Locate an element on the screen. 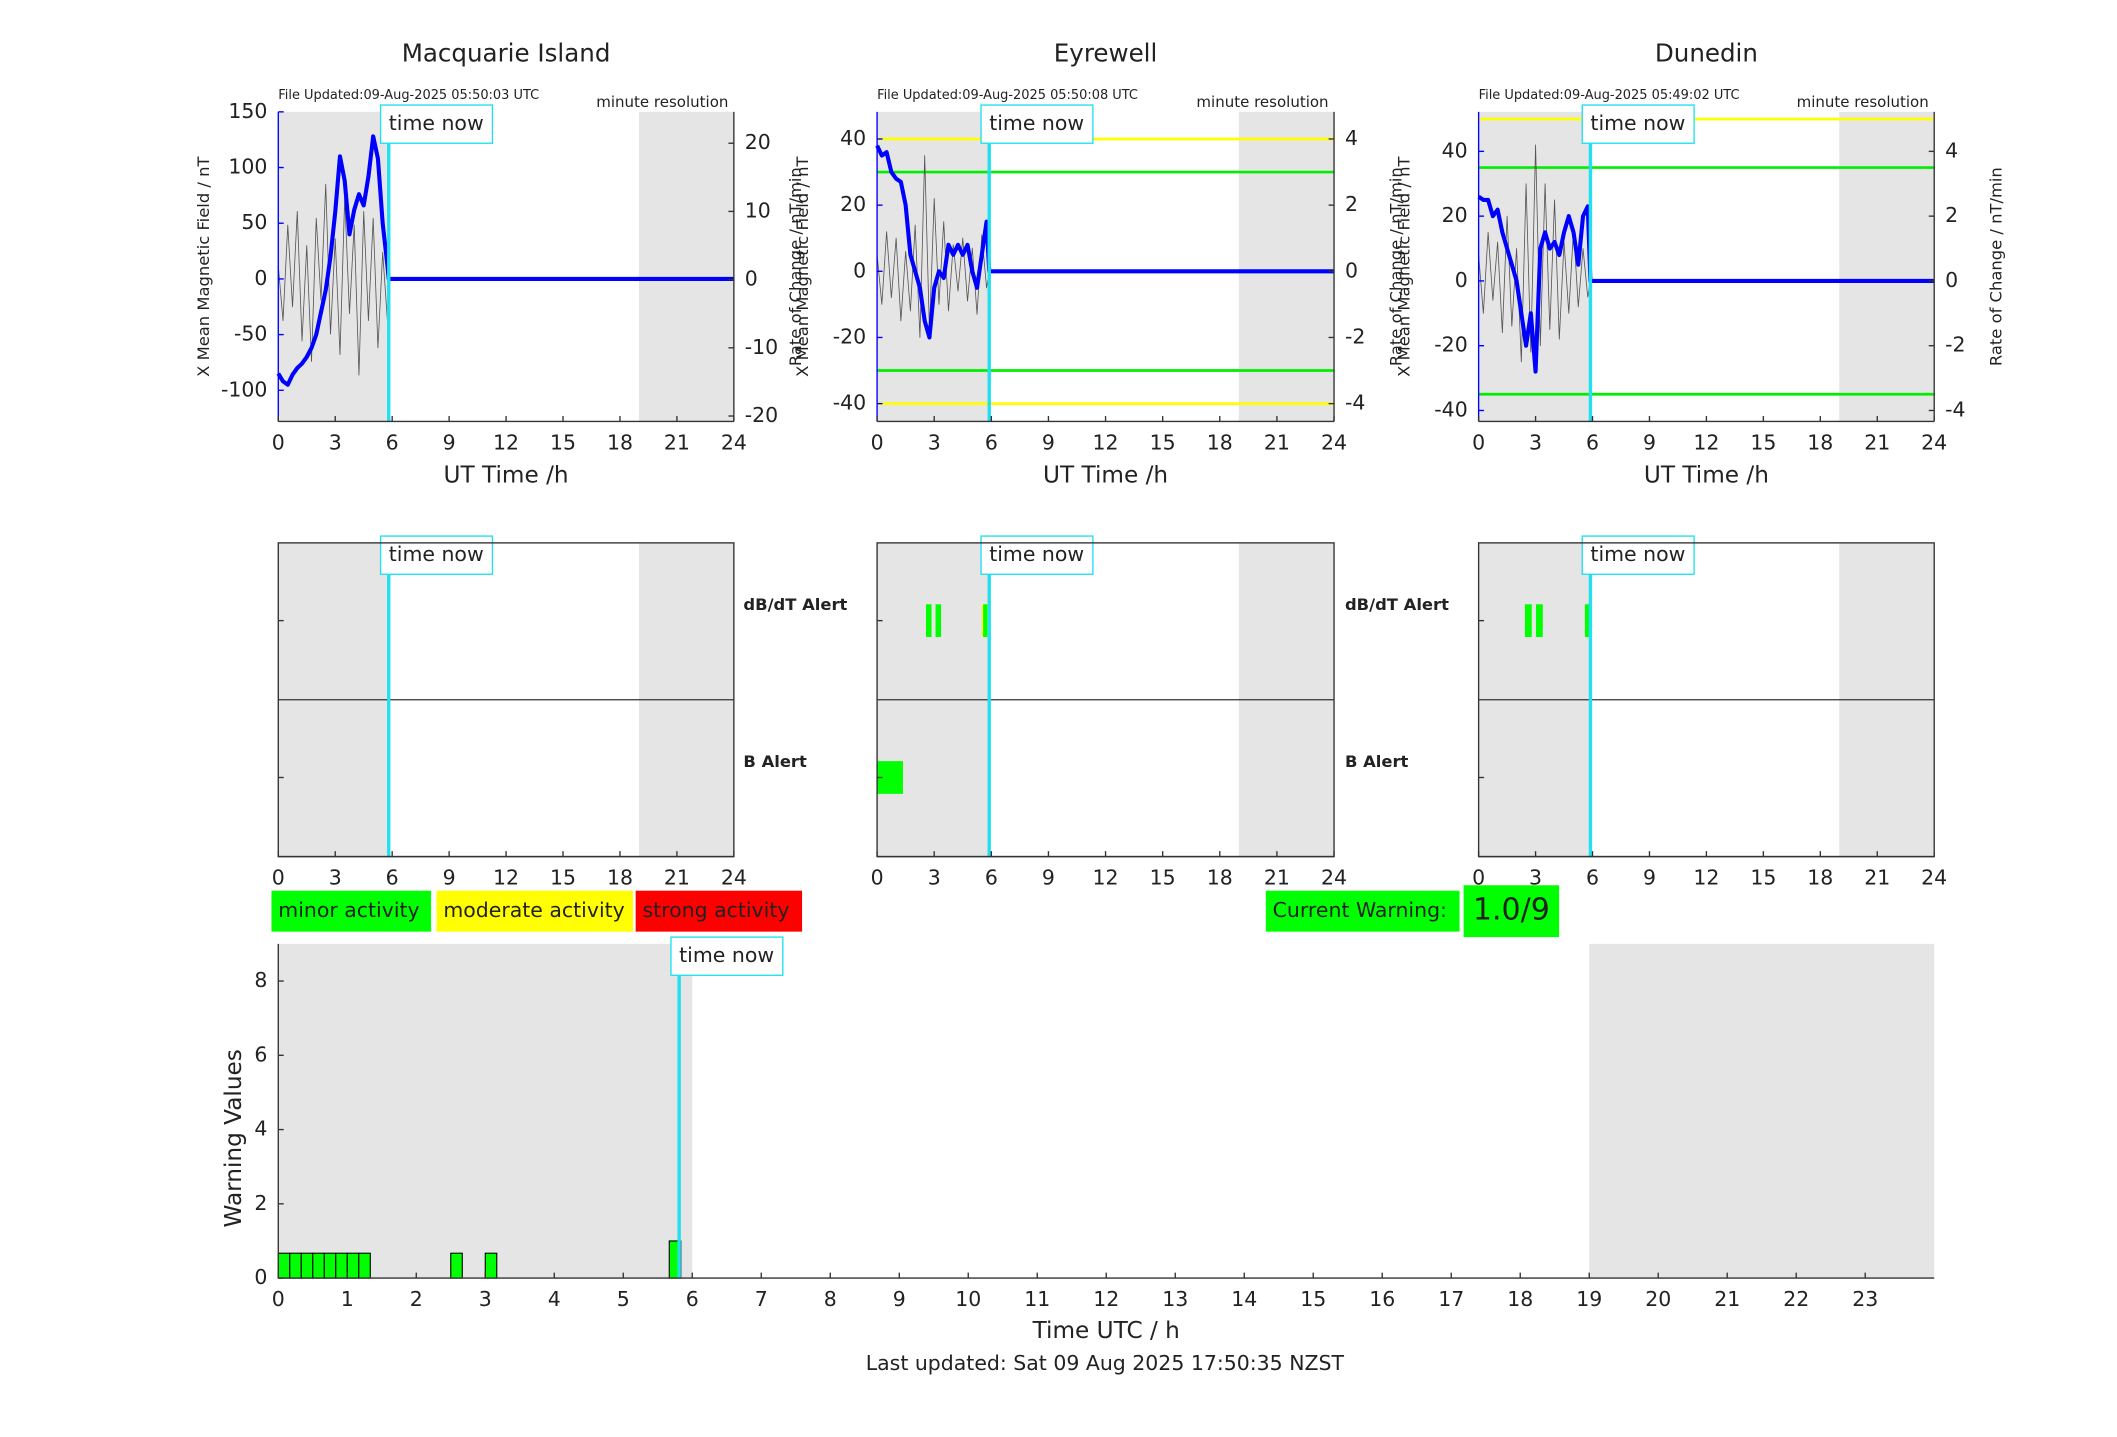 The width and height of the screenshot is (2117, 1437). legend-label: minor activity is located at coordinates (348, 910).